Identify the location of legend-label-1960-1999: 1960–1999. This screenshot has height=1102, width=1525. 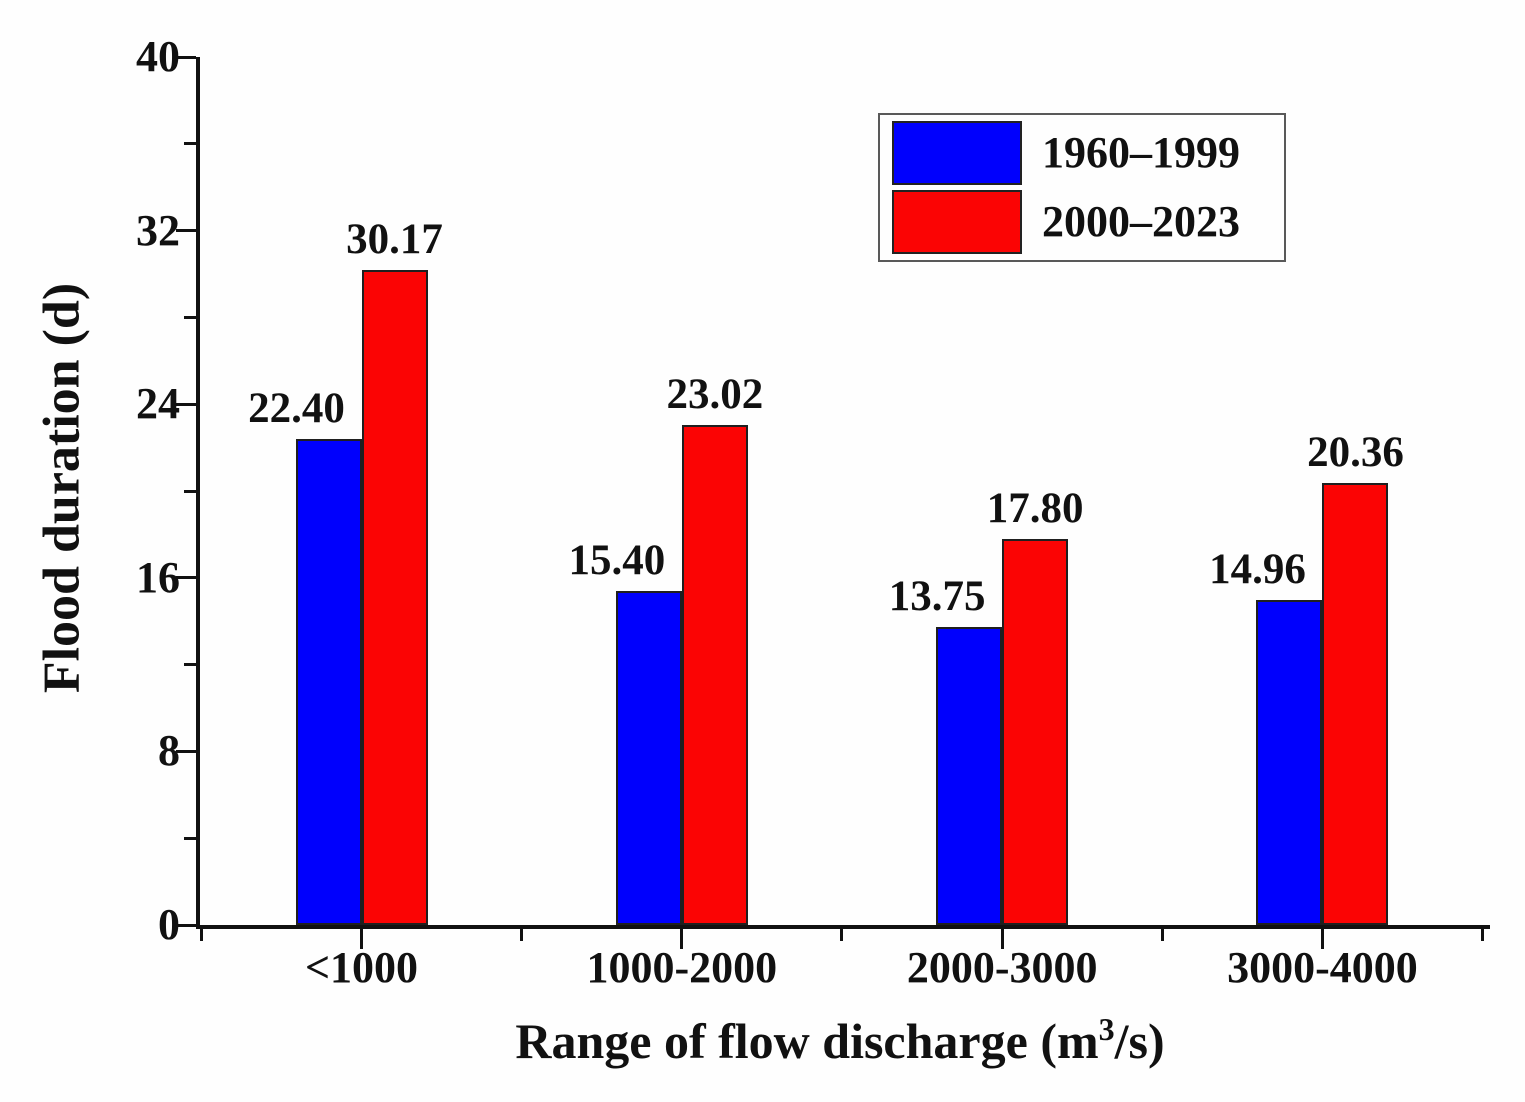
(1141, 152).